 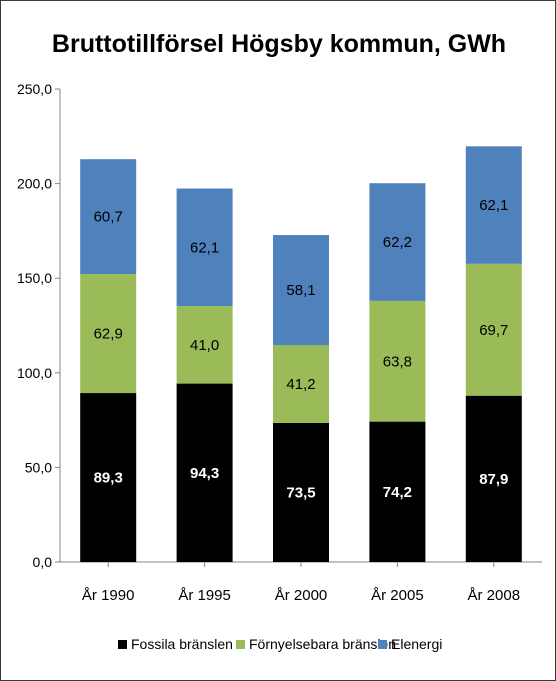 I want to click on data-label: 73,5, so click(x=300, y=492).